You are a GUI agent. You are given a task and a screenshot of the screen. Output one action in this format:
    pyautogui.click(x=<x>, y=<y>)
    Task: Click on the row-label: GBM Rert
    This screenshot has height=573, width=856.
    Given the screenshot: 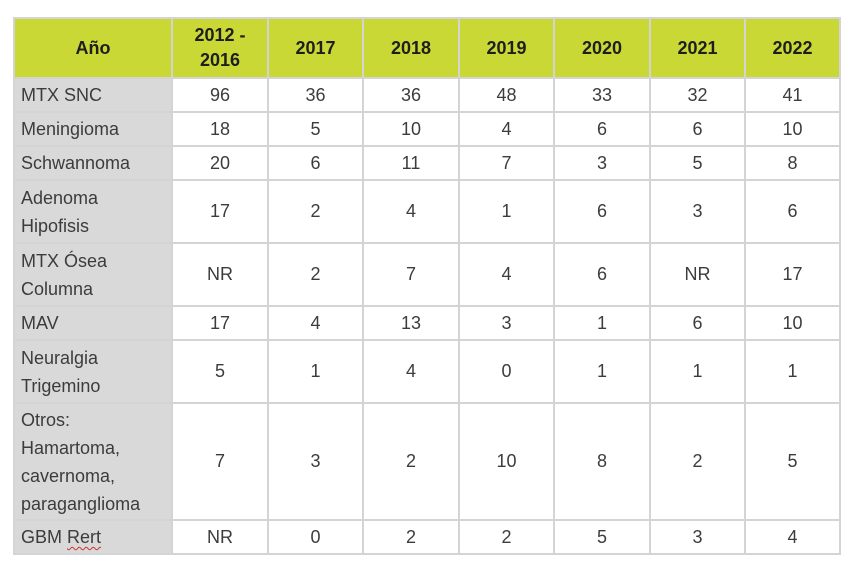 What is the action you would take?
    pyautogui.click(x=93, y=537)
    